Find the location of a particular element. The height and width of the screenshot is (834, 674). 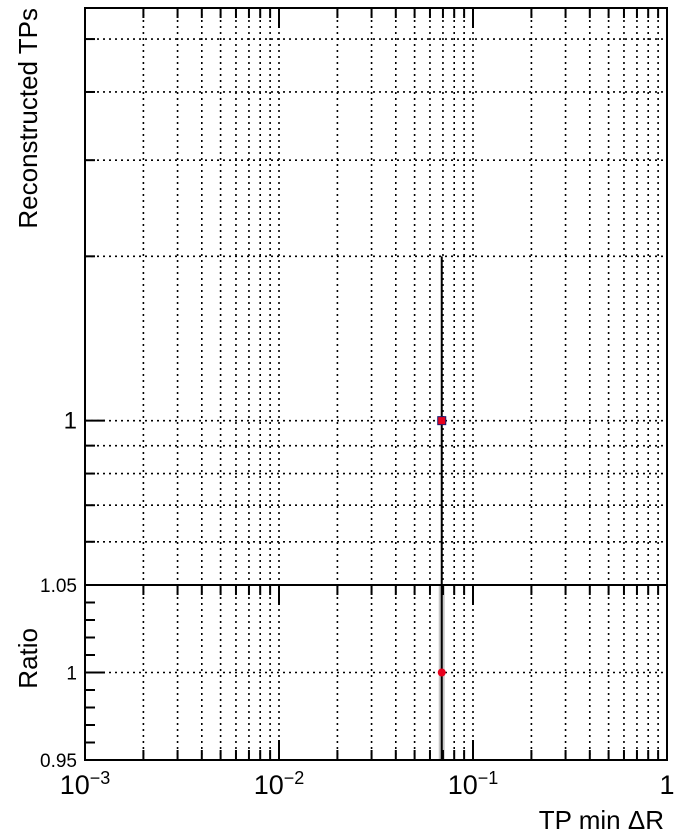

y-axis-title-top: Reconstructed TPs is located at coordinates (28, 118).